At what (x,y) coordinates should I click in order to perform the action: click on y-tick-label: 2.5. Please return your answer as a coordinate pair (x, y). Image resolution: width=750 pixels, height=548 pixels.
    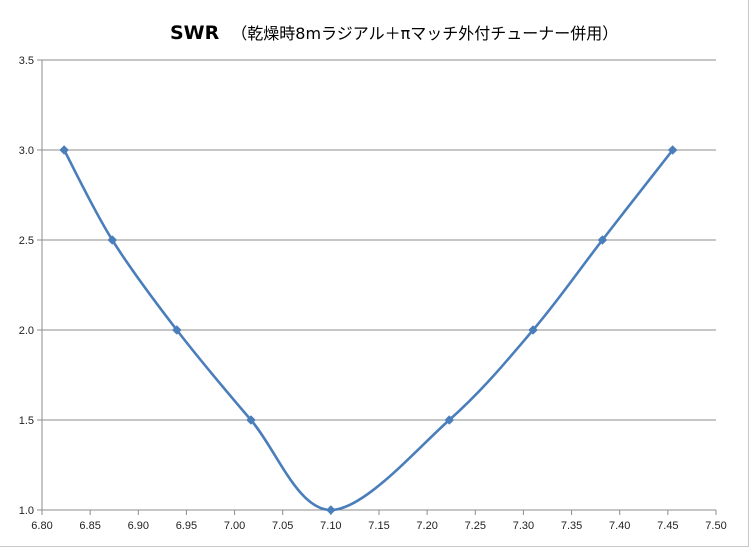
    Looking at the image, I should click on (26, 241).